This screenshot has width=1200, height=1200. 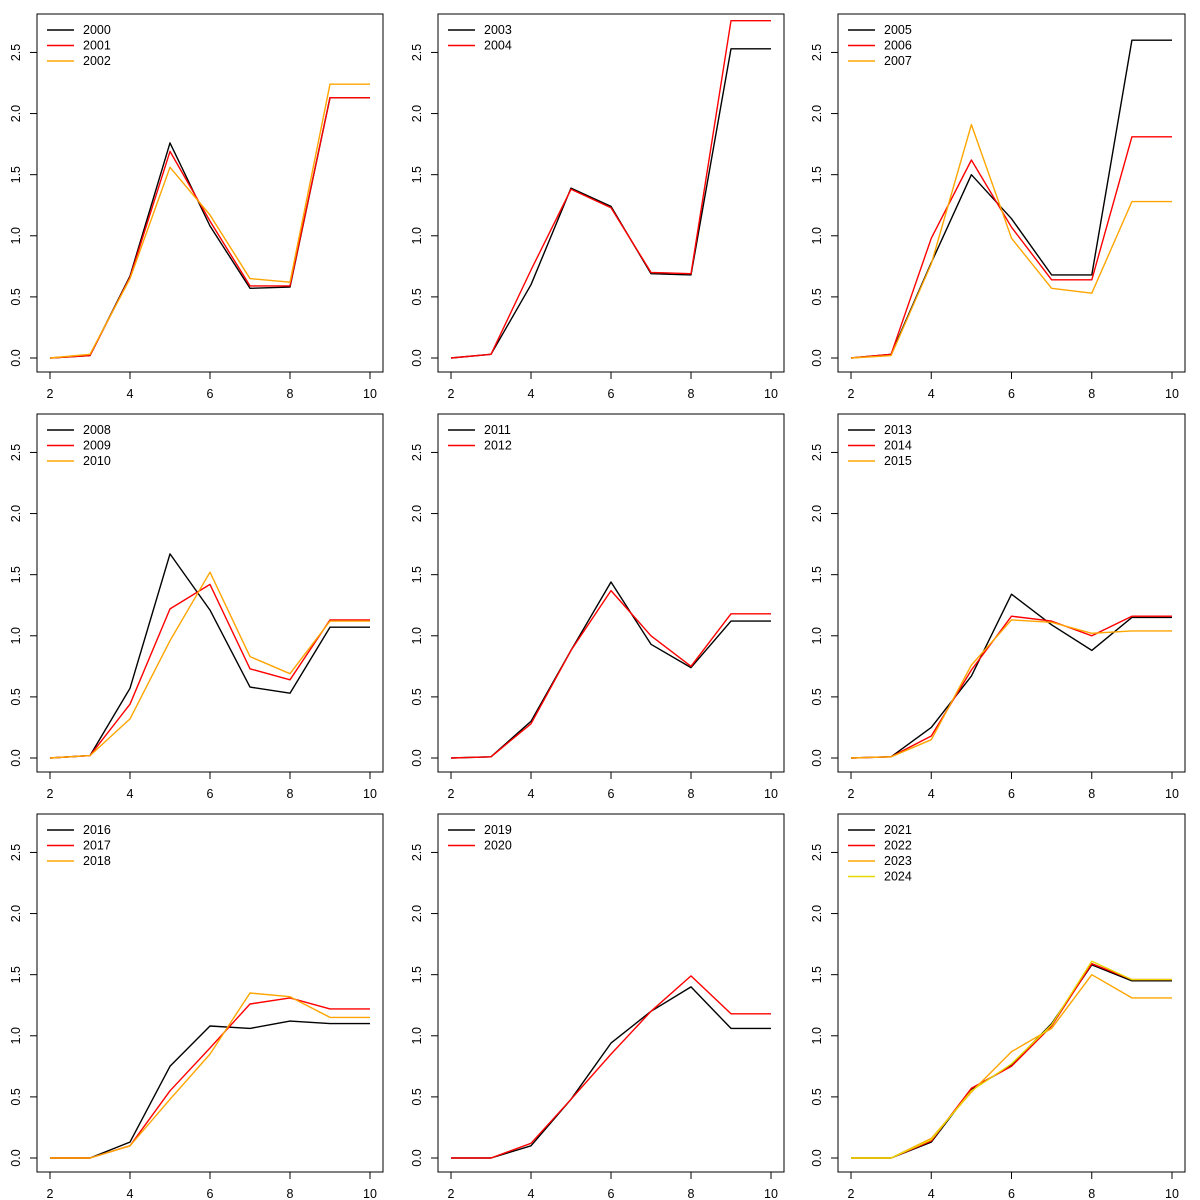 I want to click on series-line-2007, so click(x=1011, y=241).